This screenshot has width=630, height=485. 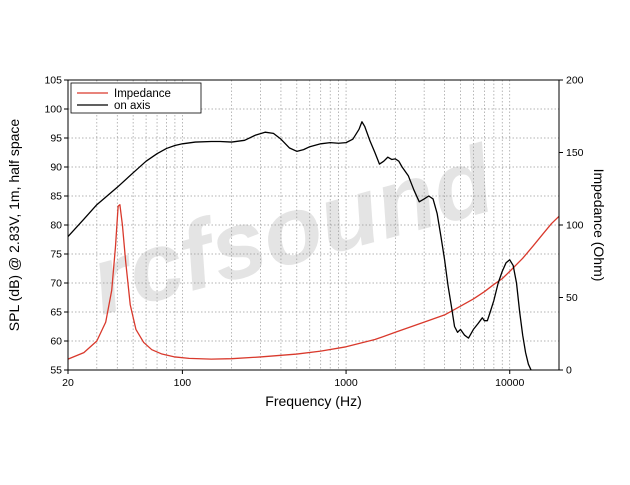 What do you see at coordinates (569, 371) in the screenshot?
I see `y-right-tick-label: 0` at bounding box center [569, 371].